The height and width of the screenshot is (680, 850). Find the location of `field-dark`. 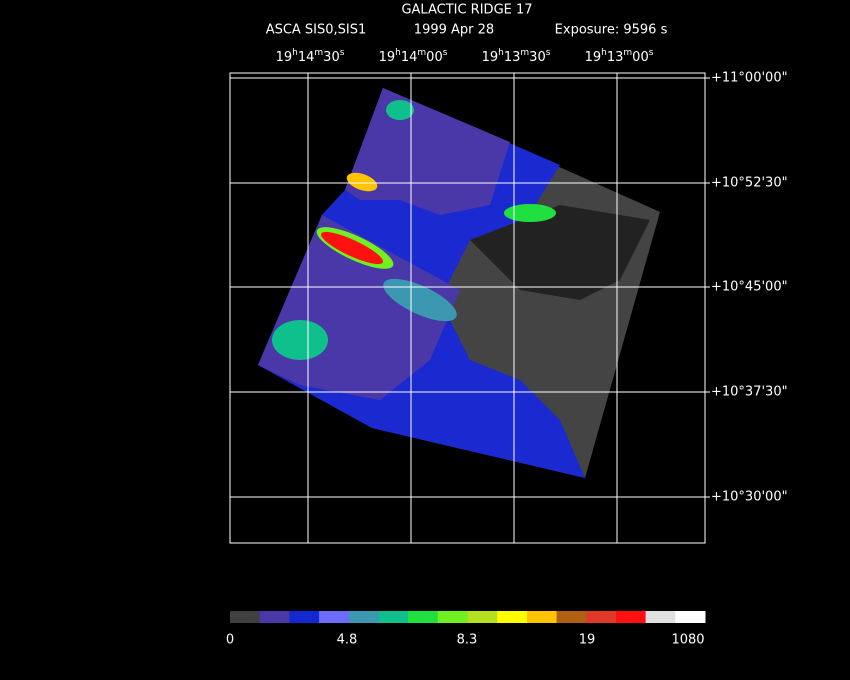

field-dark is located at coordinates (560, 252).